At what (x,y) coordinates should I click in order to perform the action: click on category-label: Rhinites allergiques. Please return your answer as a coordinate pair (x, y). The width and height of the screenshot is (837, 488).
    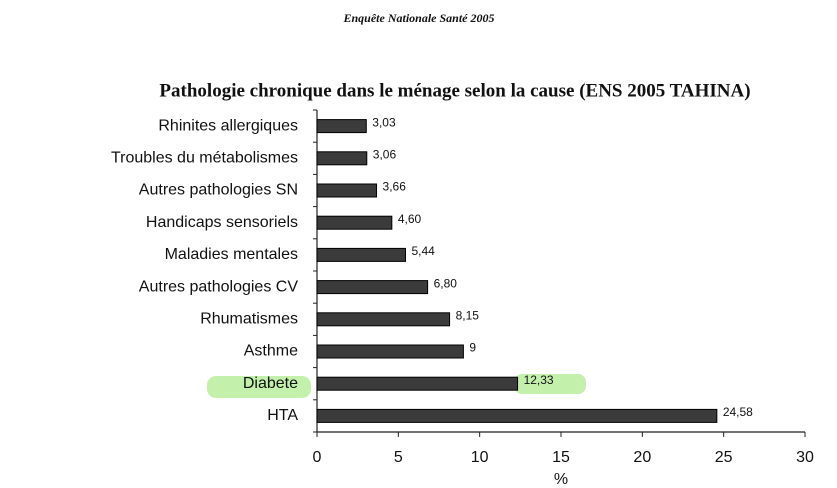
    Looking at the image, I should click on (228, 125).